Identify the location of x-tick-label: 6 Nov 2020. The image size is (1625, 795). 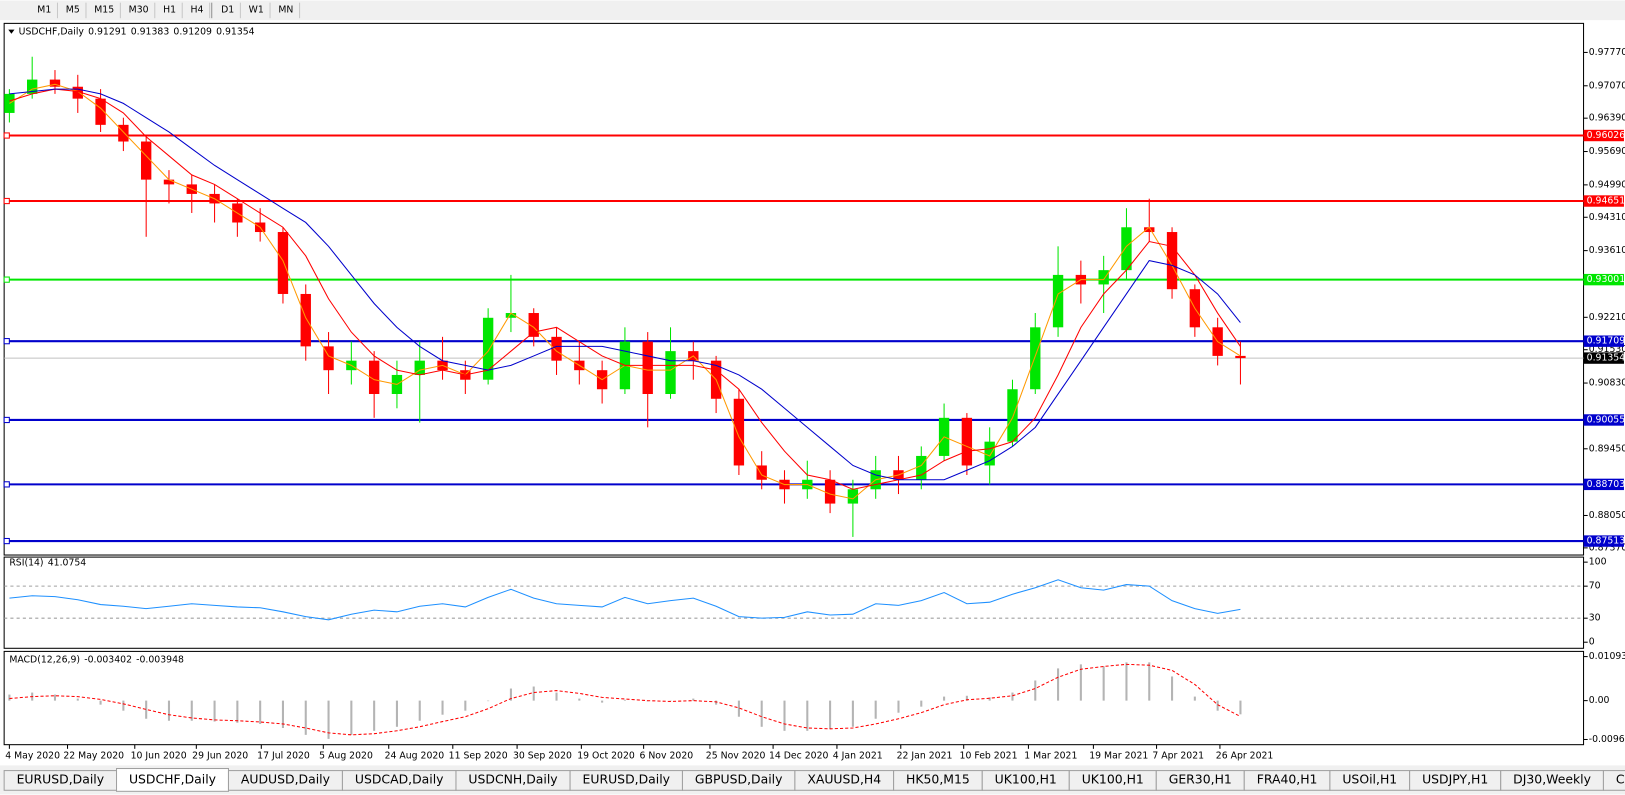
(666, 756).